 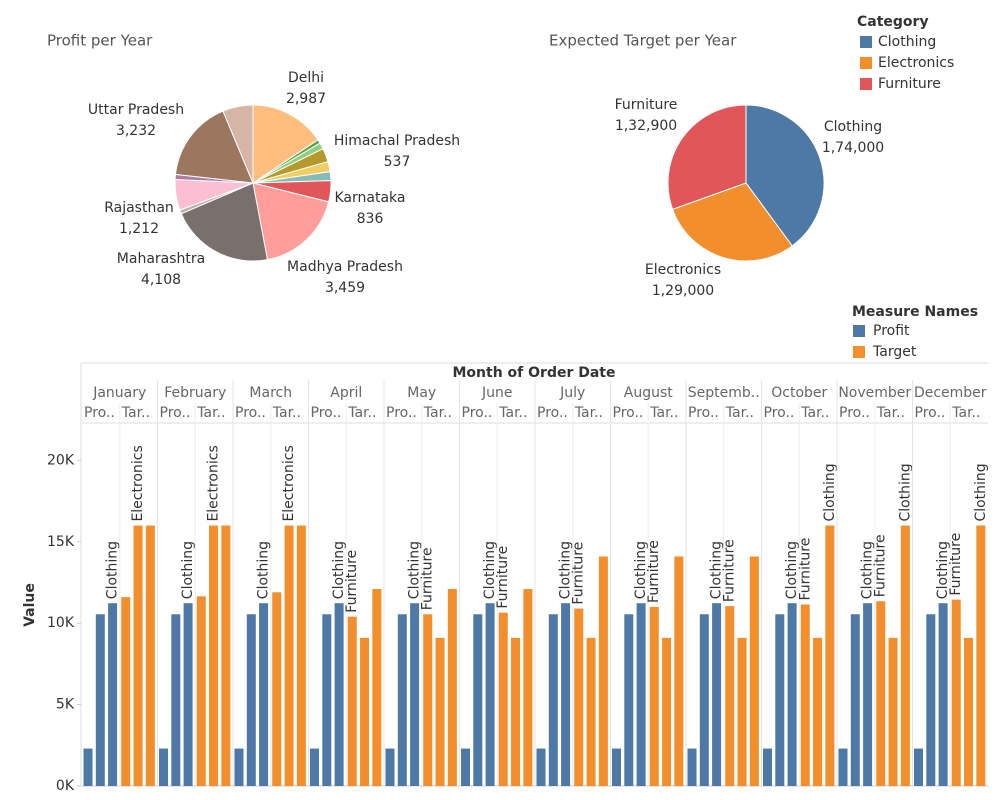 What do you see at coordinates (345, 267) in the screenshot?
I see `slice-label: Madhya Pradesh` at bounding box center [345, 267].